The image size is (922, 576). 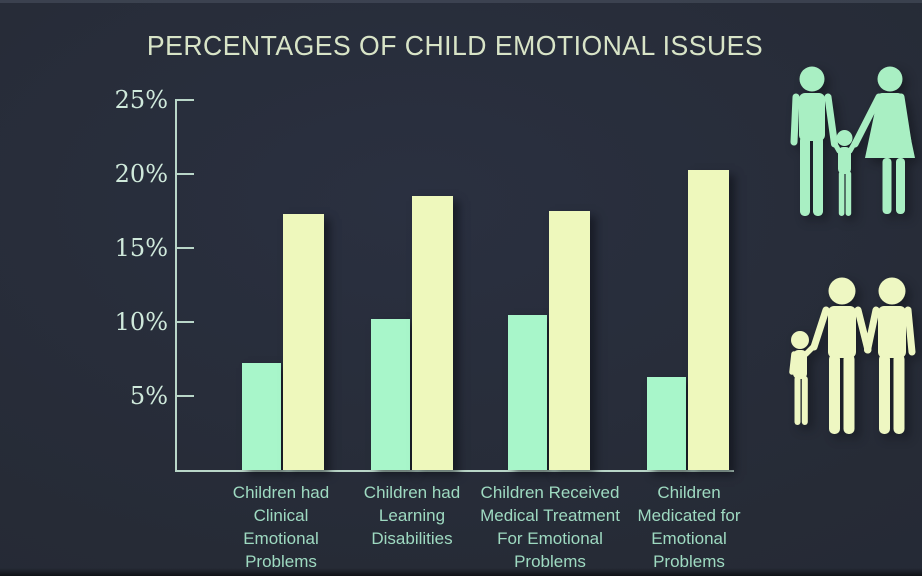 What do you see at coordinates (141, 100) in the screenshot?
I see `y-tick-label: 25%` at bounding box center [141, 100].